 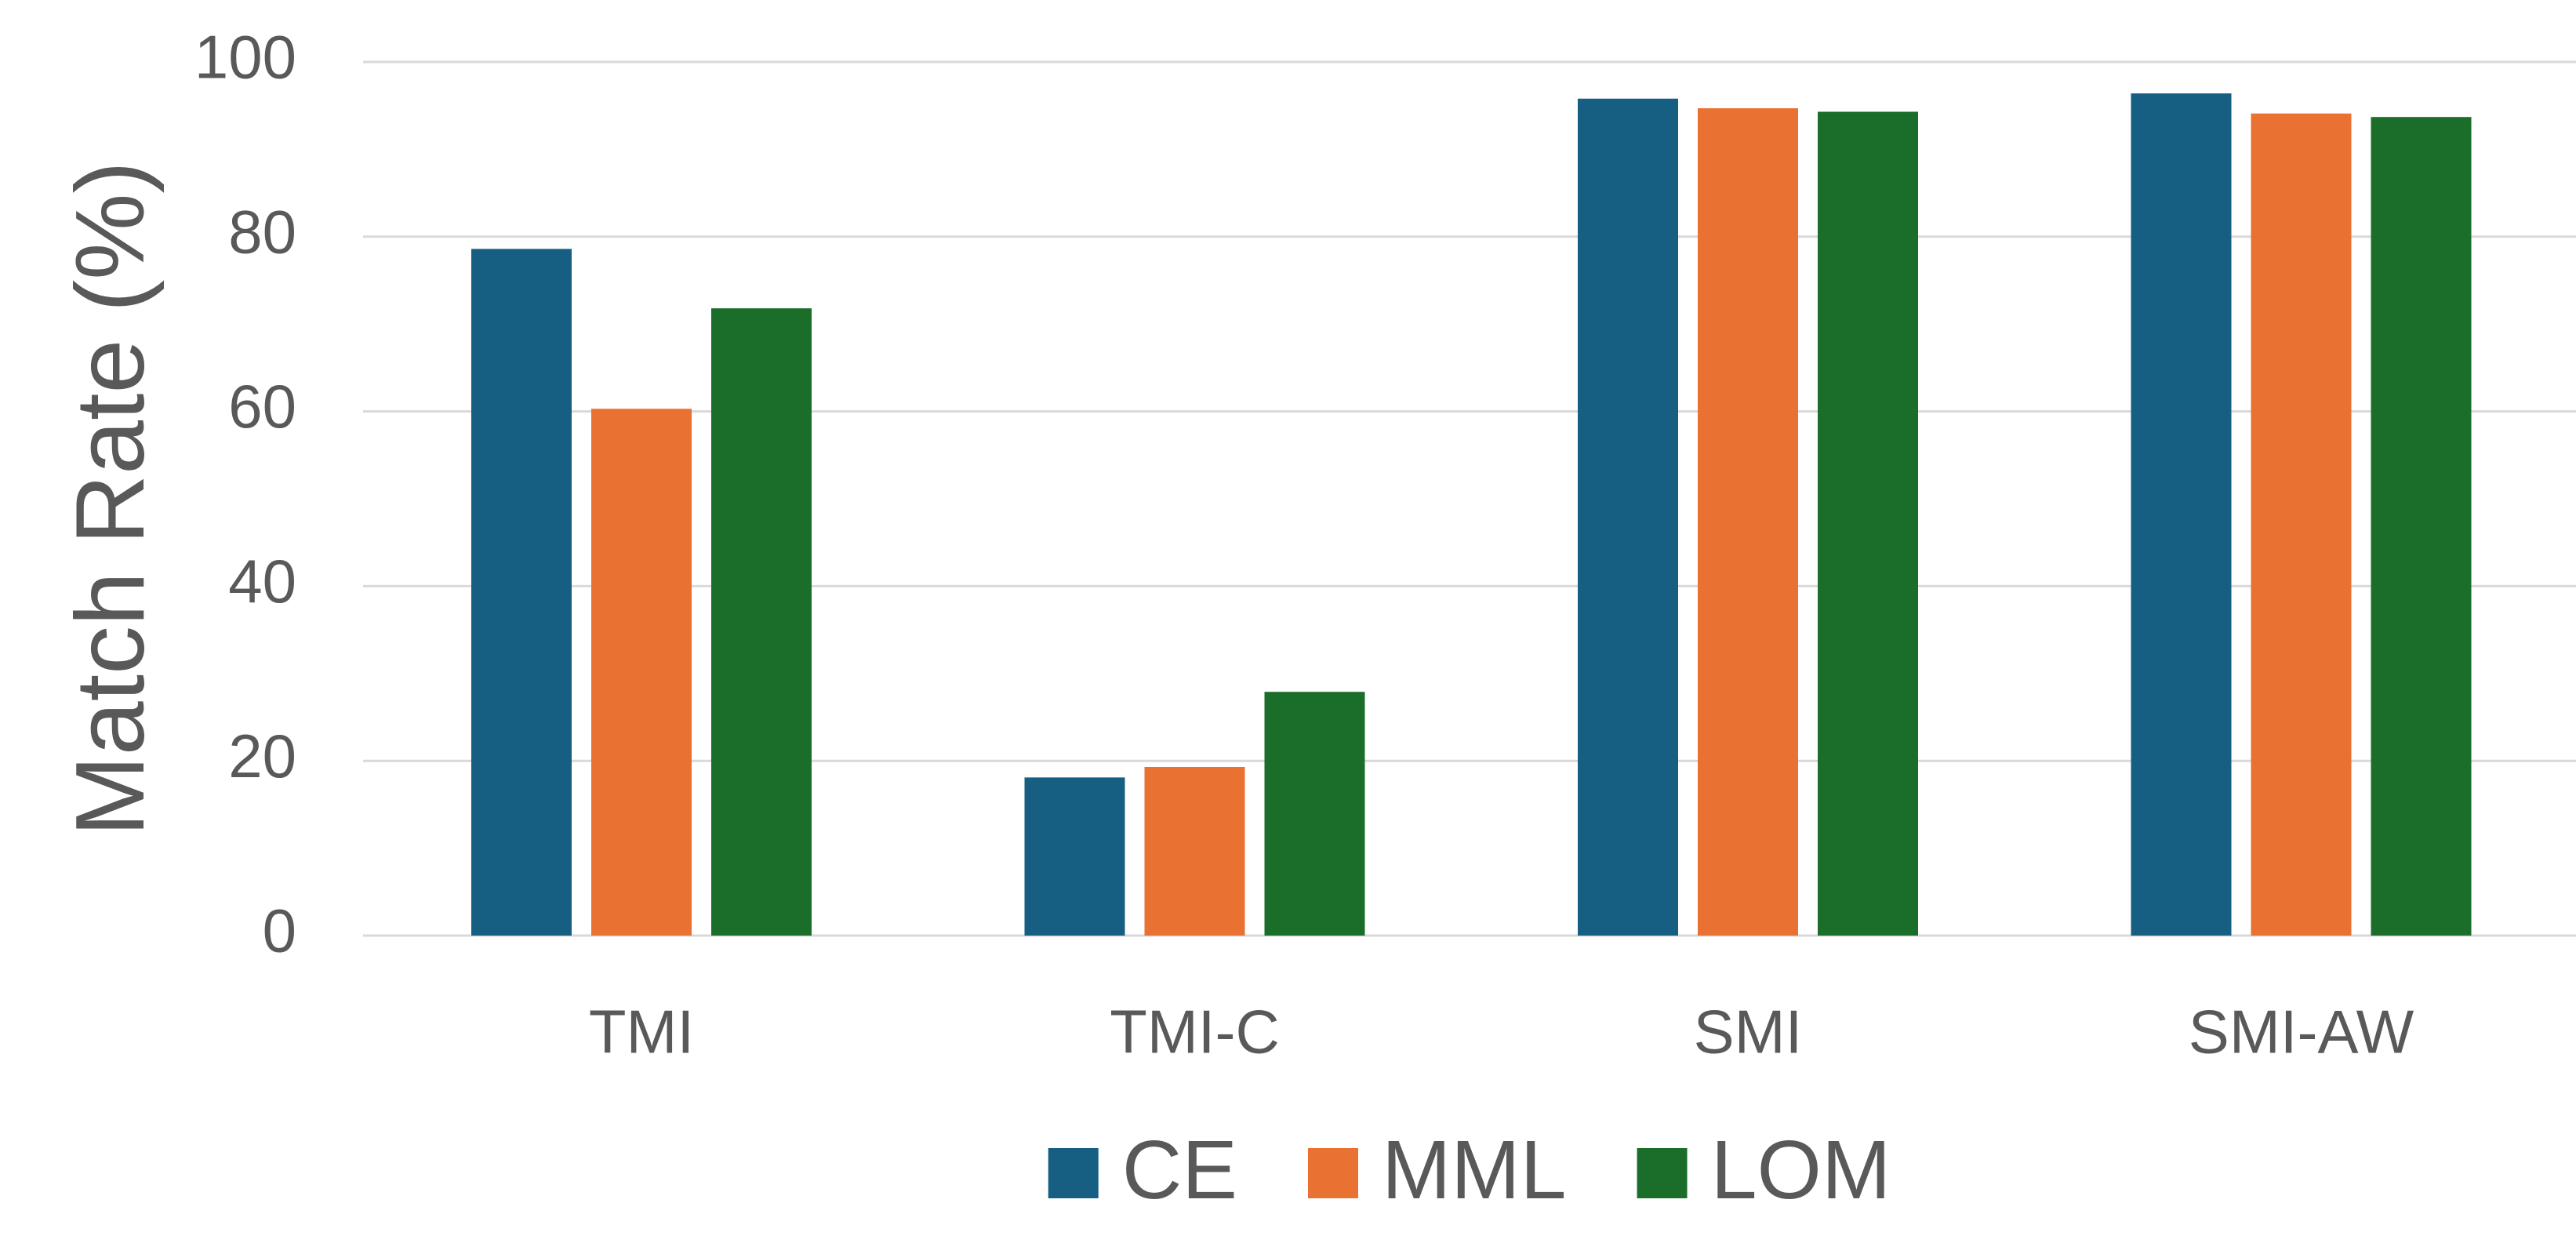 What do you see at coordinates (1801, 1170) in the screenshot?
I see `legend-label: LOM` at bounding box center [1801, 1170].